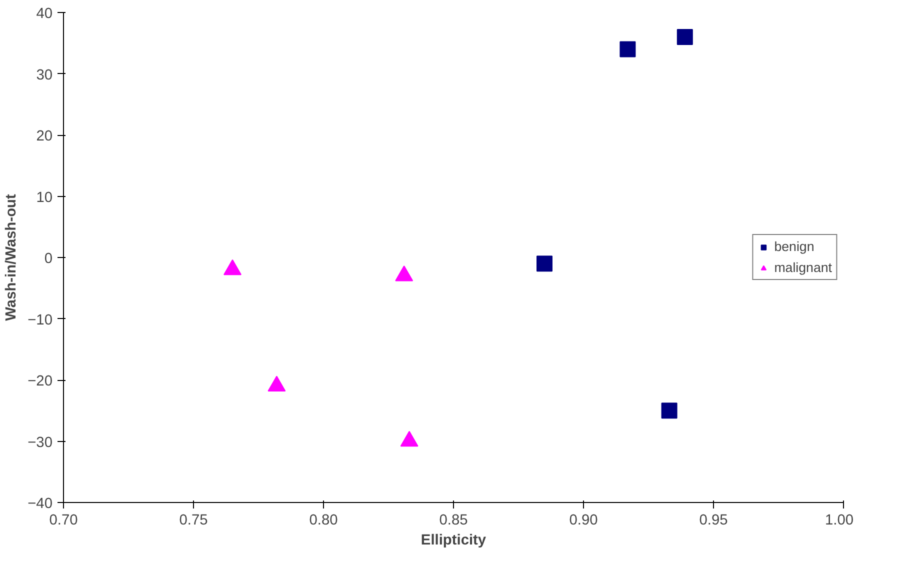 This screenshot has width=919, height=571. I want to click on x-axis-title: Ellipticity, so click(453, 540).